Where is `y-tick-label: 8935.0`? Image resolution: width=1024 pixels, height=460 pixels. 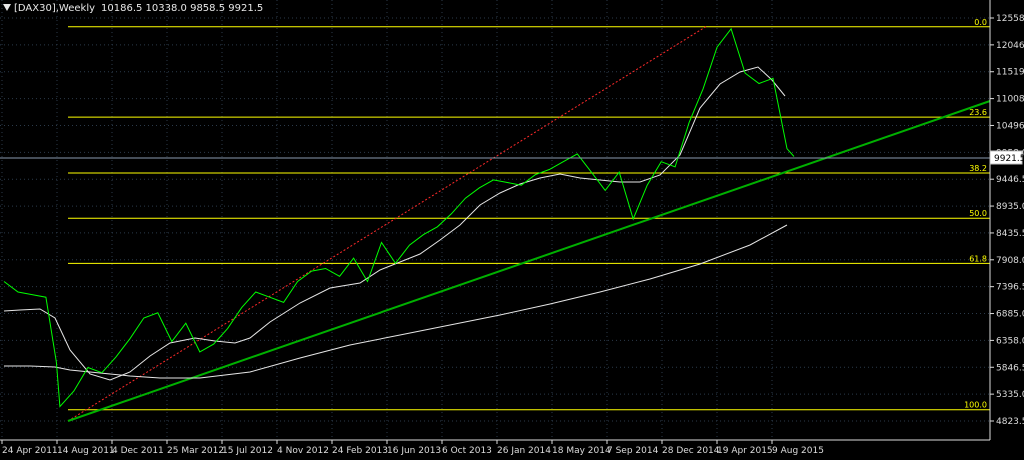 y-tick-label: 8935.0 is located at coordinates (1010, 207).